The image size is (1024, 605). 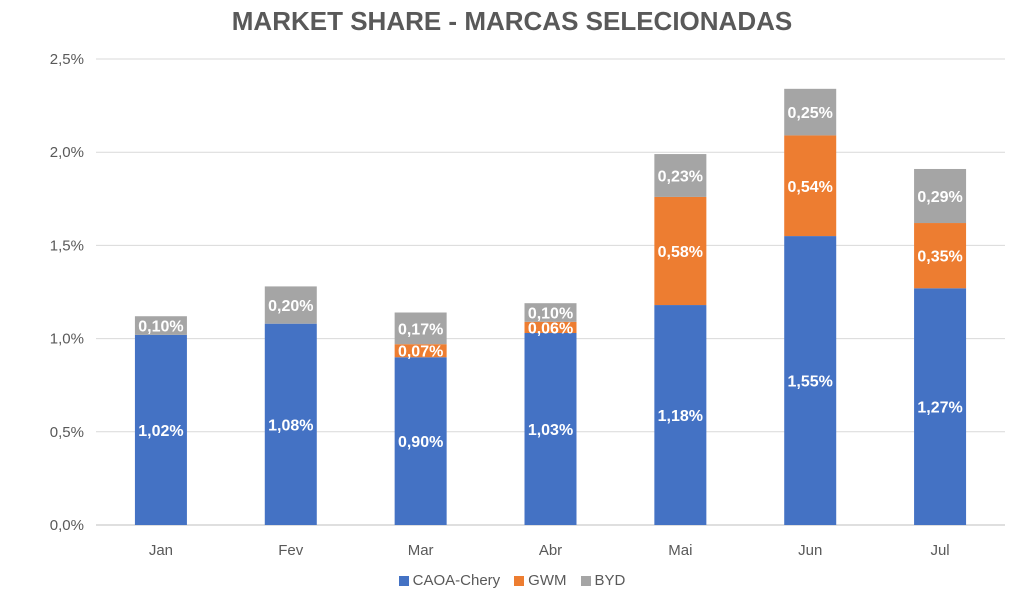 I want to click on data-label: 1,02%, so click(x=160, y=431).